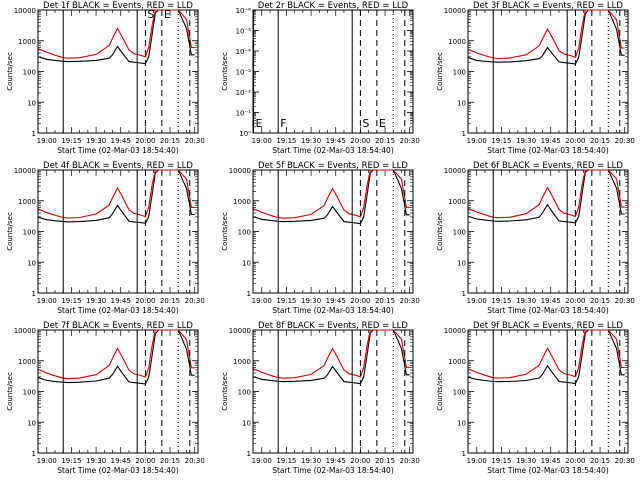 This screenshot has width=640, height=480. Describe the element at coordinates (365, 123) in the screenshot. I see `time-marker-label: S` at that location.